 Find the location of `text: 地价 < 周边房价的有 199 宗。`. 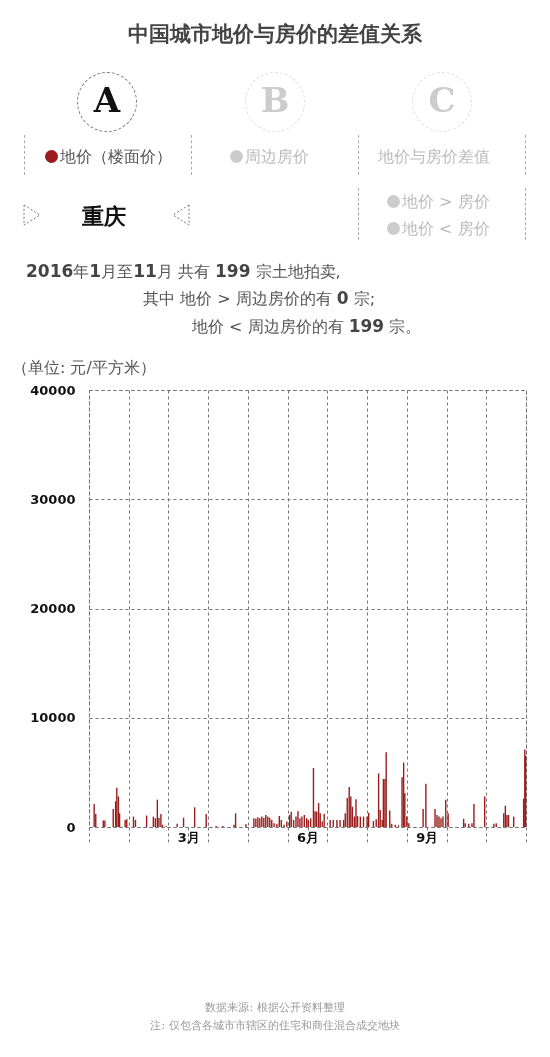

text: 地价 < 周边房价的有 199 宗。 is located at coordinates (307, 326).